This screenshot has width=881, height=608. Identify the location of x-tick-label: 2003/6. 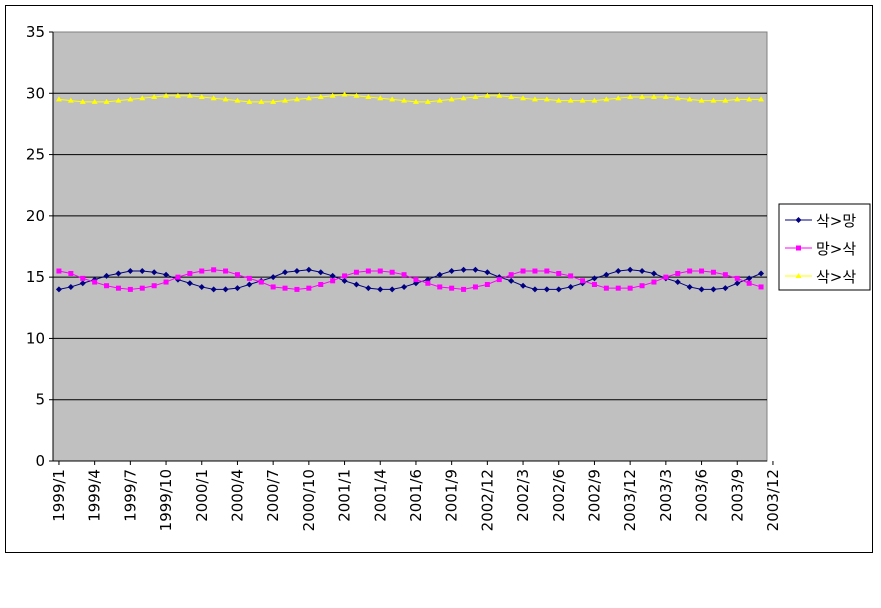
(702, 495).